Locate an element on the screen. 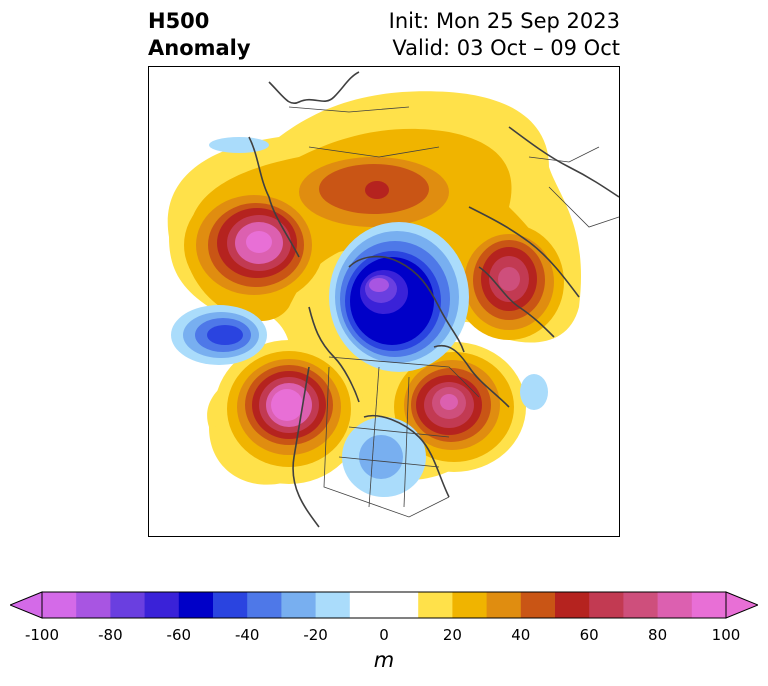 This screenshot has height=686, width=768. trough-pacific is located at coordinates (219, 335).